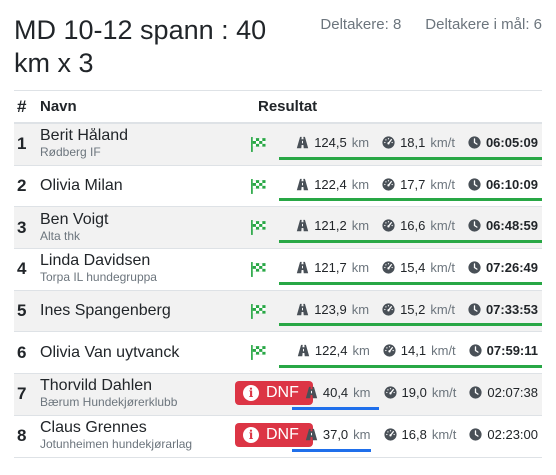 The height and width of the screenshot is (475, 556). What do you see at coordinates (288, 106) in the screenshot?
I see `header-result: Resultat` at bounding box center [288, 106].